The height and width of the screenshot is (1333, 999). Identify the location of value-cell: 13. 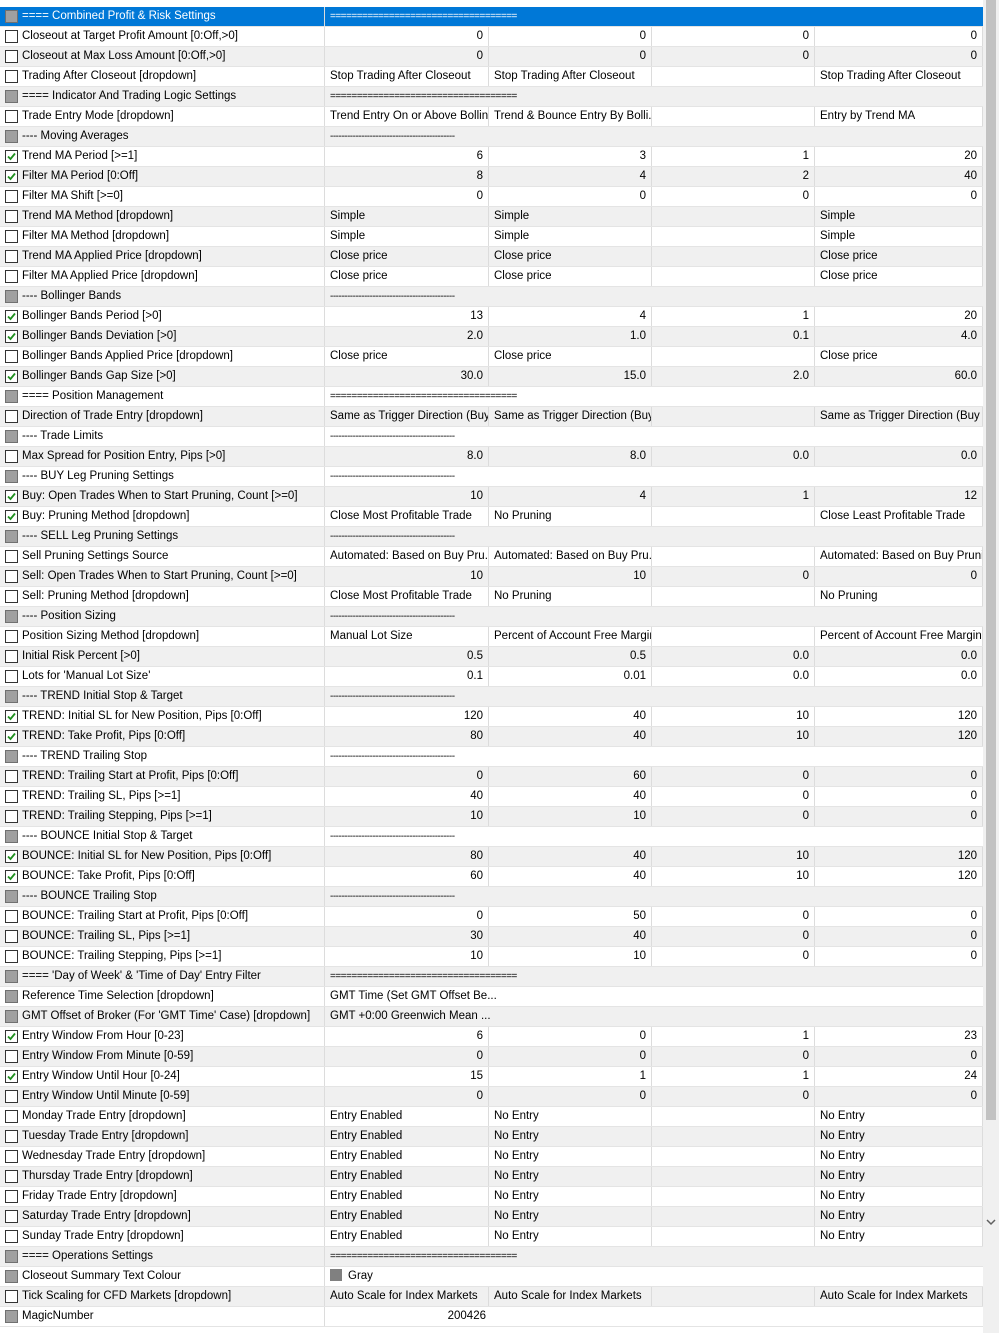
(407, 316).